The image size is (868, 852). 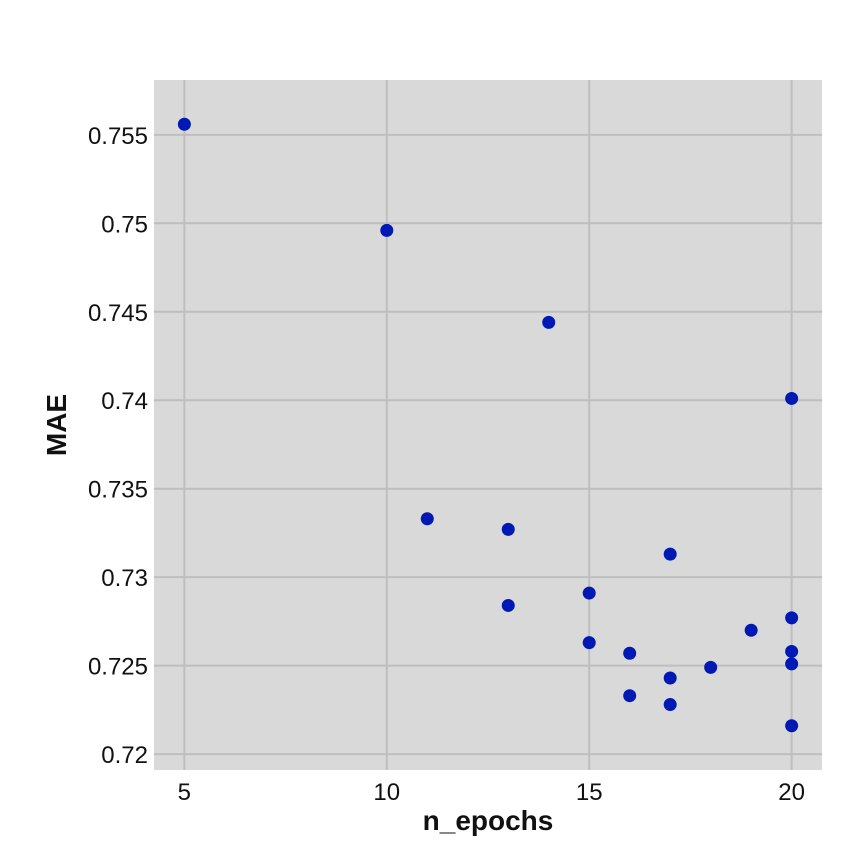 I want to click on x-axis-title: n_epochs, so click(x=488, y=820).